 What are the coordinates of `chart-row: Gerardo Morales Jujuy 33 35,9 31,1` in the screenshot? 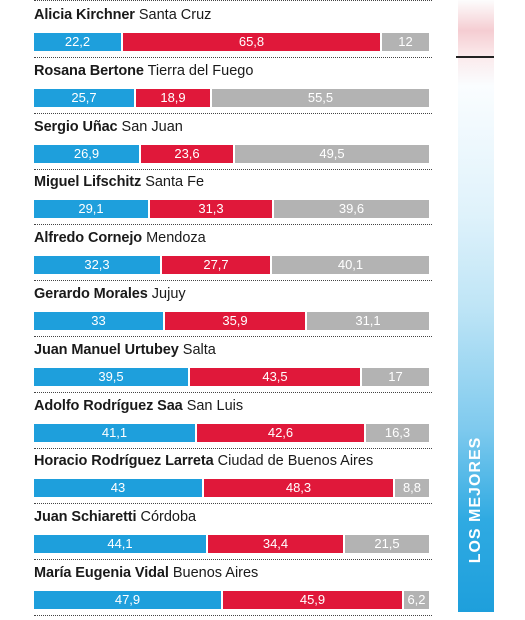 It's located at (233, 313).